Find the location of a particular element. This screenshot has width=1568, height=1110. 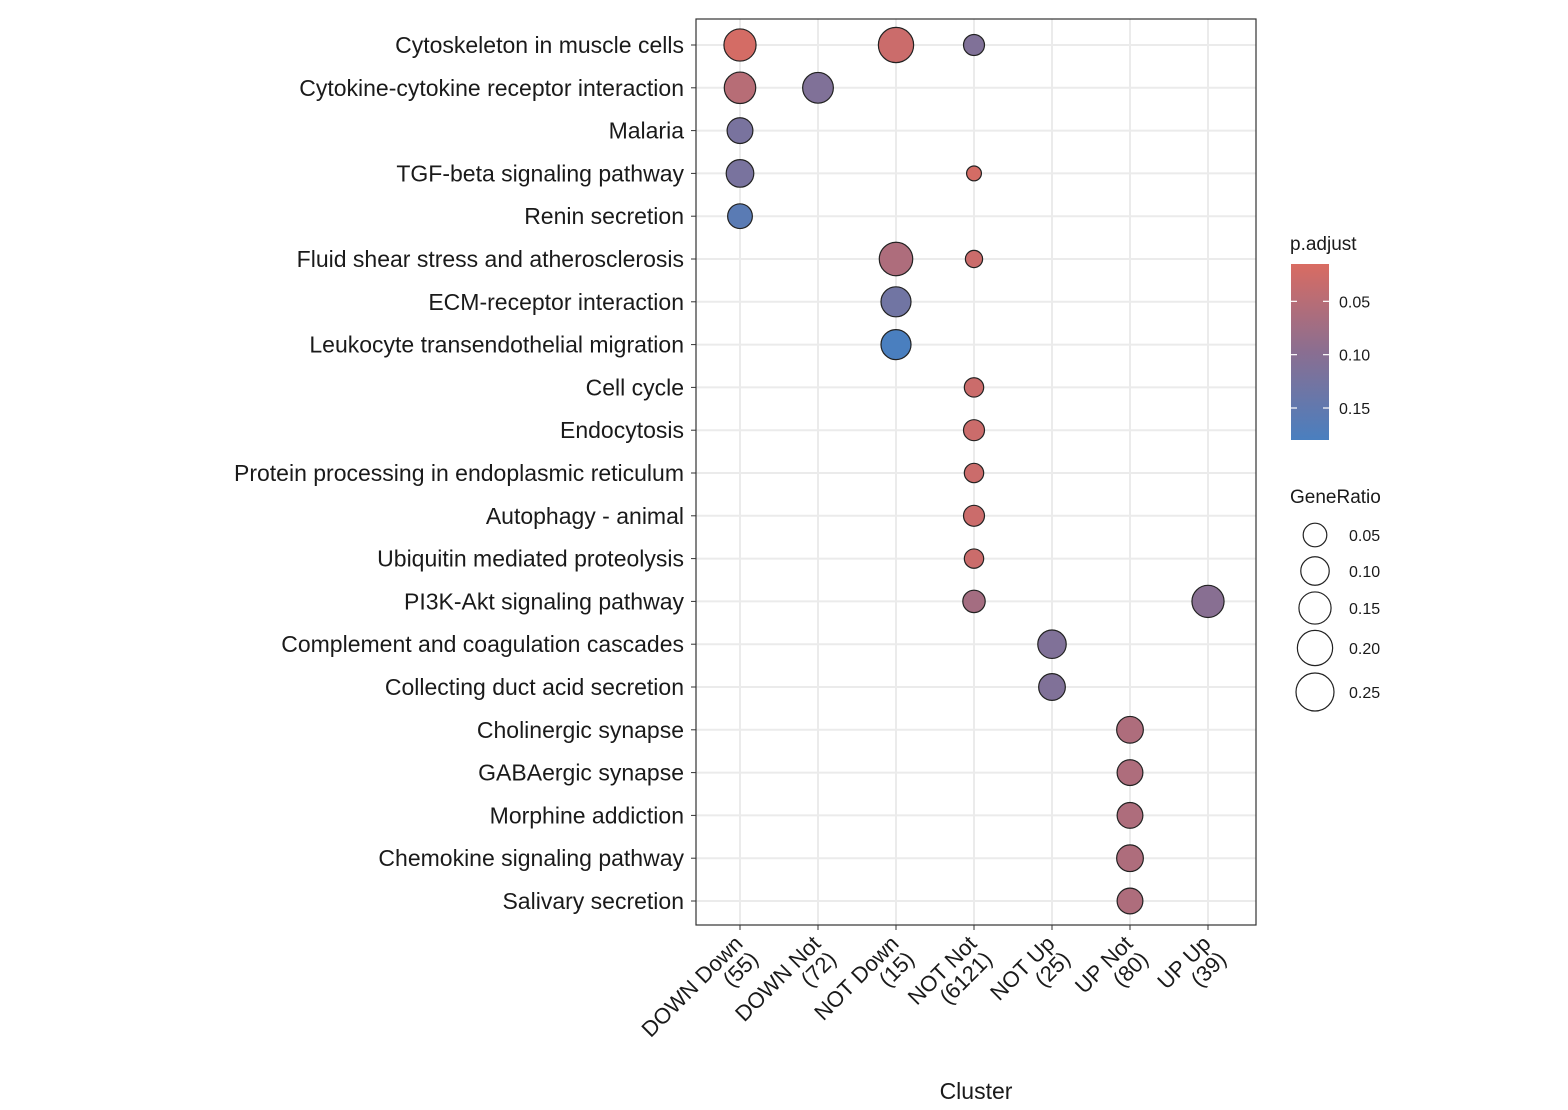

y-tick-label: PI3K-Akt signaling pathway is located at coordinates (544, 601).